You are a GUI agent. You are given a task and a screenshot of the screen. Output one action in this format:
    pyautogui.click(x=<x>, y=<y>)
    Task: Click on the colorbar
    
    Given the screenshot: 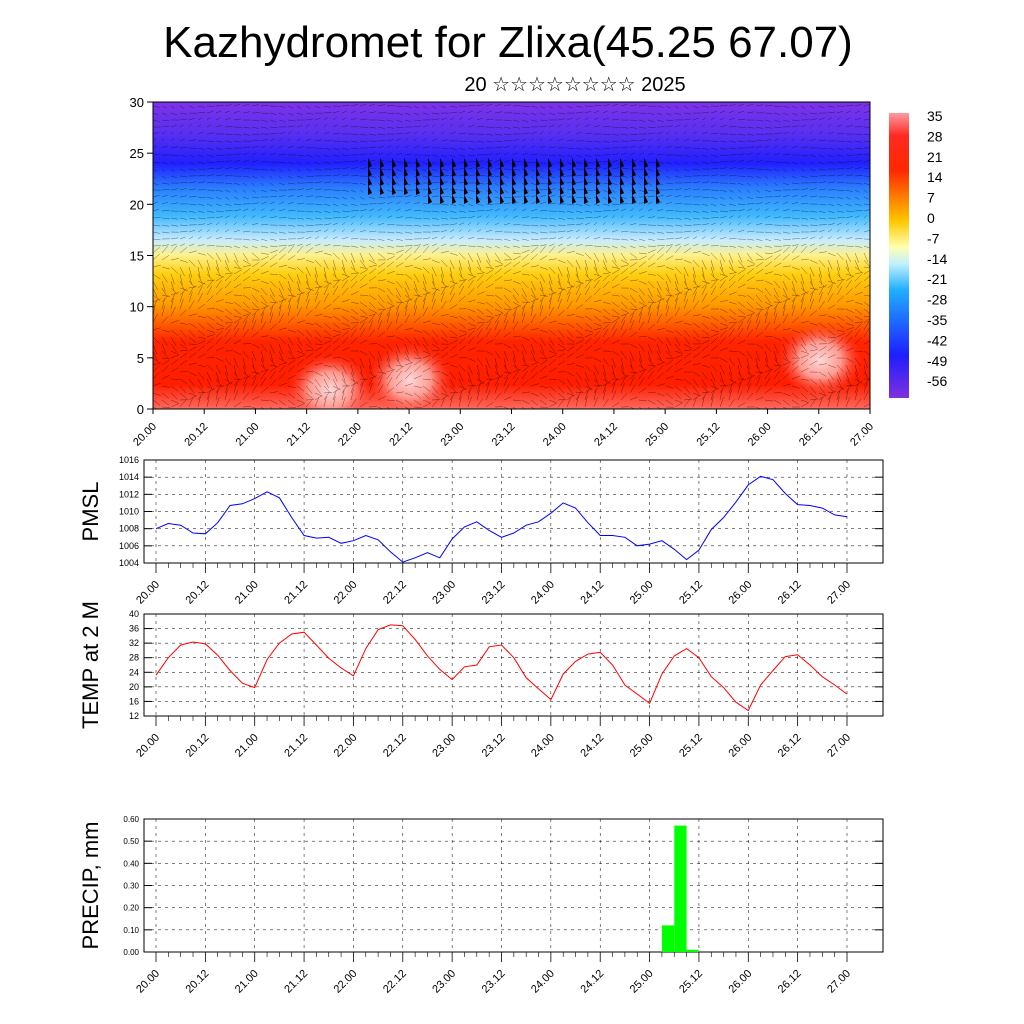 What is the action you would take?
    pyautogui.click(x=899, y=255)
    